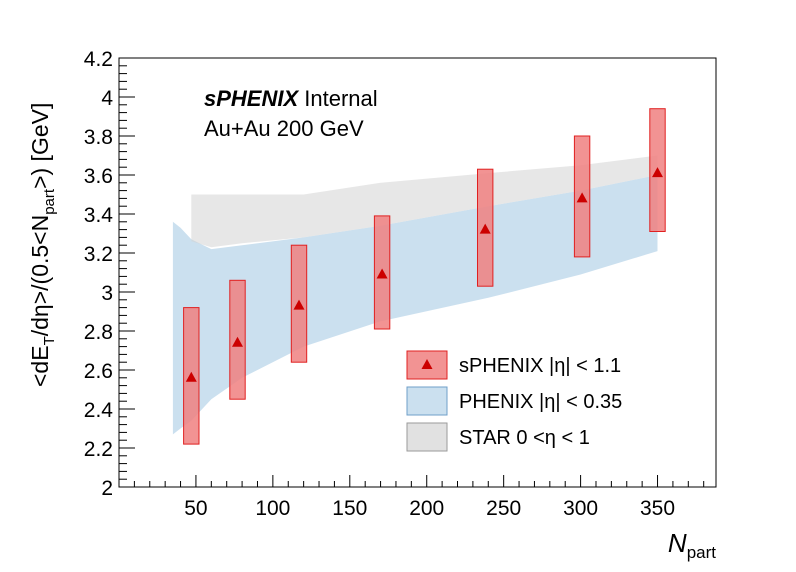 The height and width of the screenshot is (572, 796). What do you see at coordinates (195, 508) in the screenshot?
I see `x-tick-label: 50` at bounding box center [195, 508].